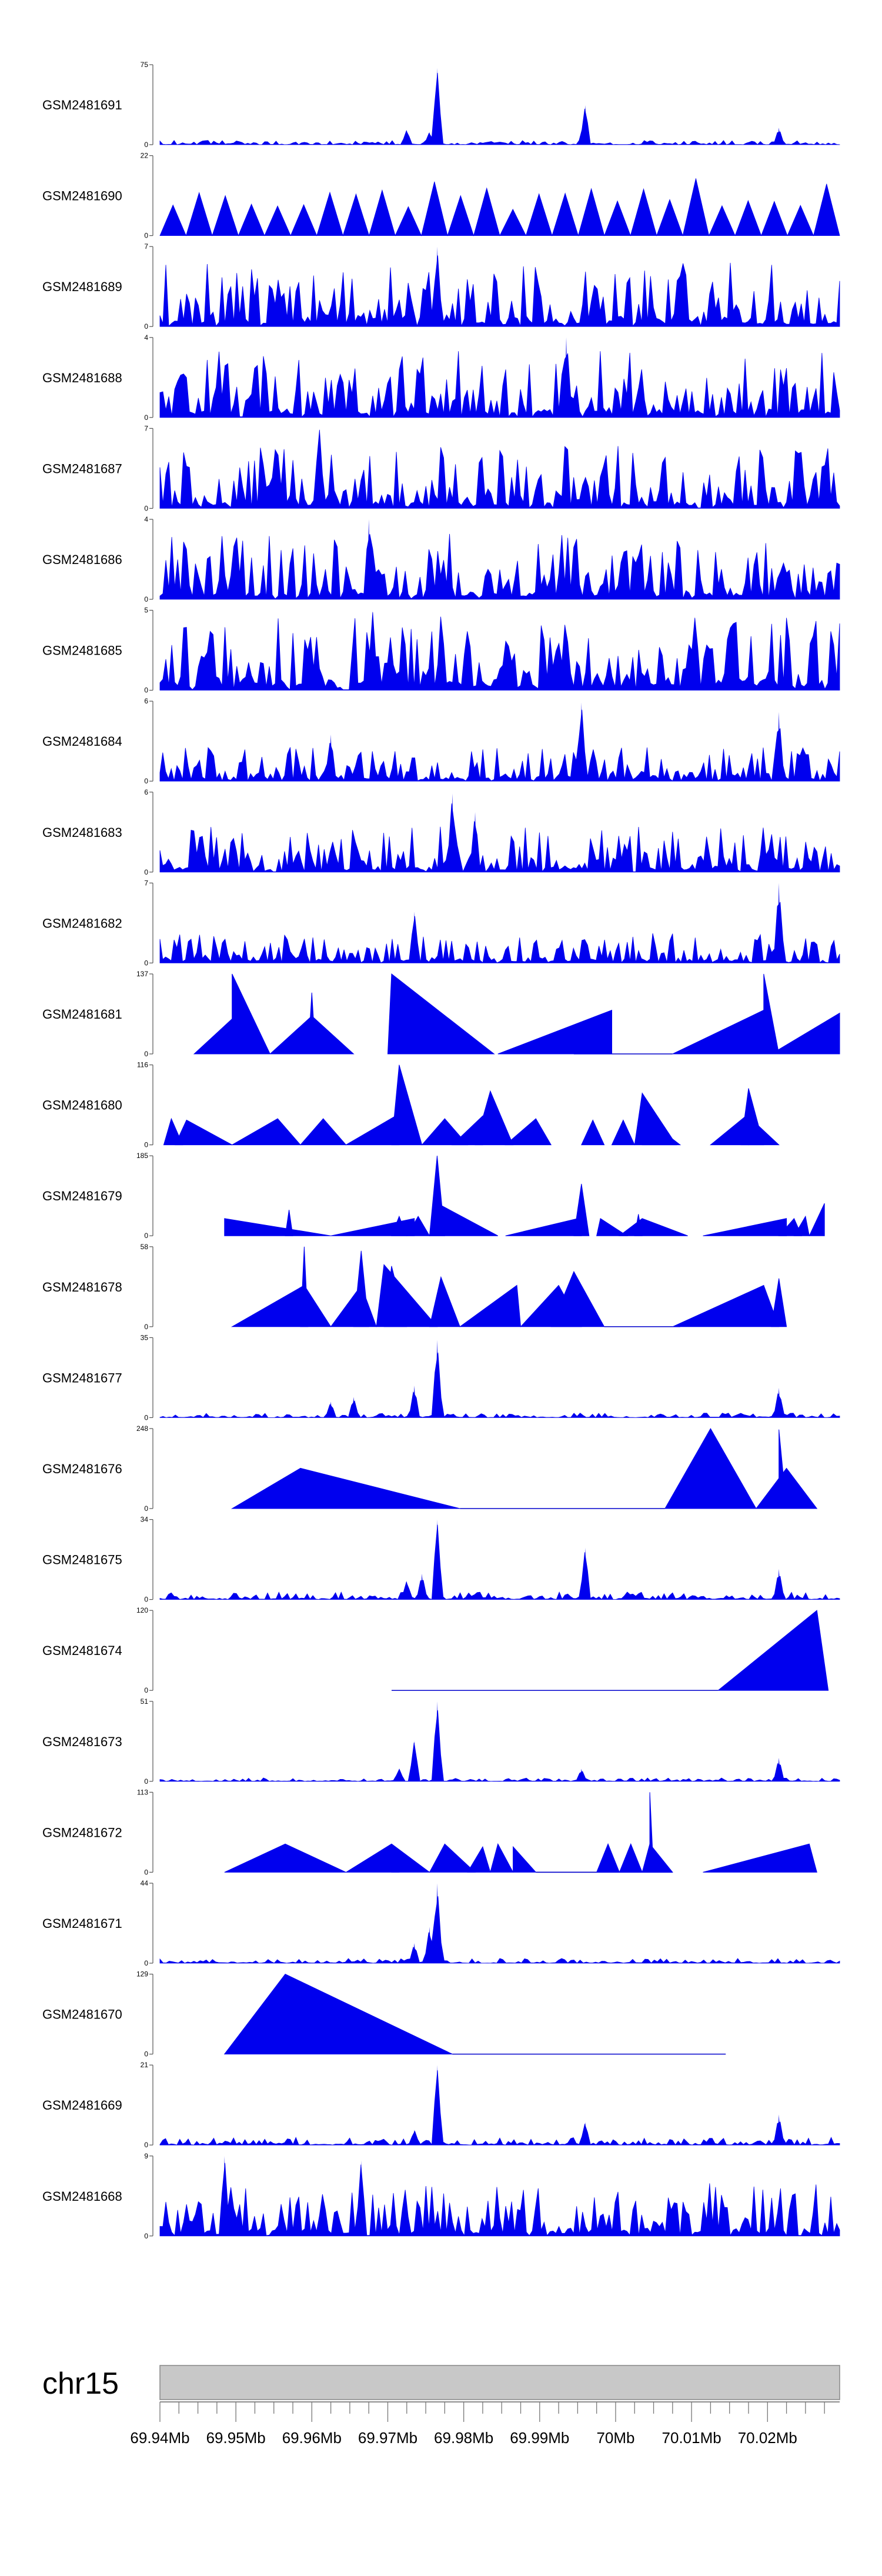 The width and height of the screenshot is (882, 2576). What do you see at coordinates (82, 2105) in the screenshot?
I see `track-label: GSM2481669` at bounding box center [82, 2105].